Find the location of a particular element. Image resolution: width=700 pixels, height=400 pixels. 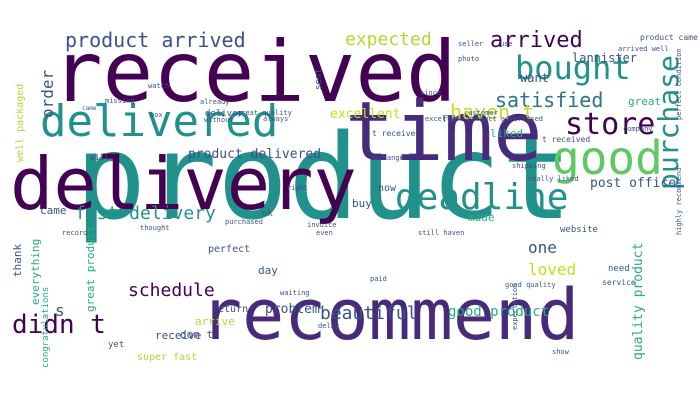

word-liked: liked is located at coordinates (507, 133).